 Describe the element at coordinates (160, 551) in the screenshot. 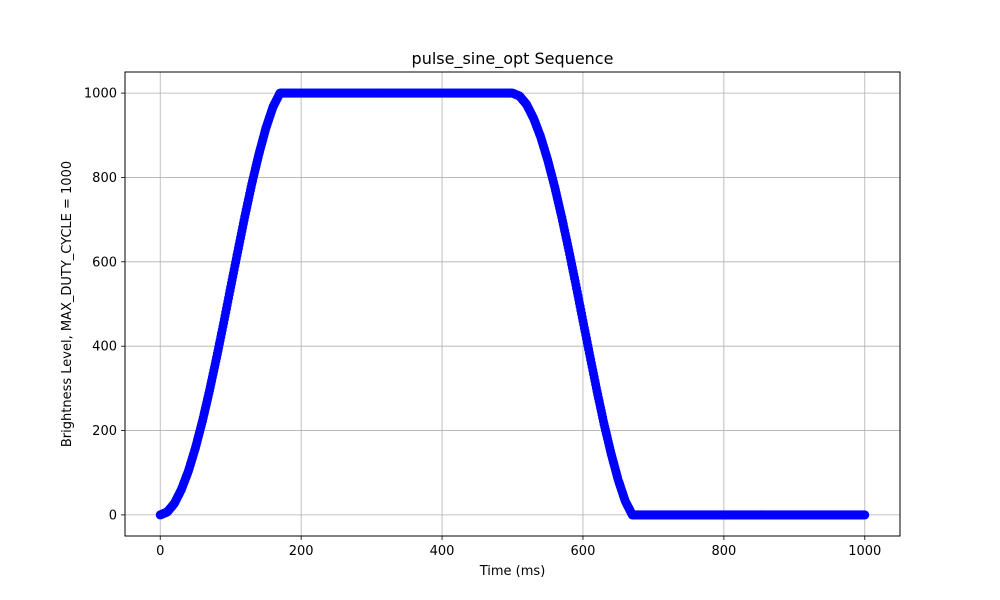

I see `x-tick-label: 0` at that location.